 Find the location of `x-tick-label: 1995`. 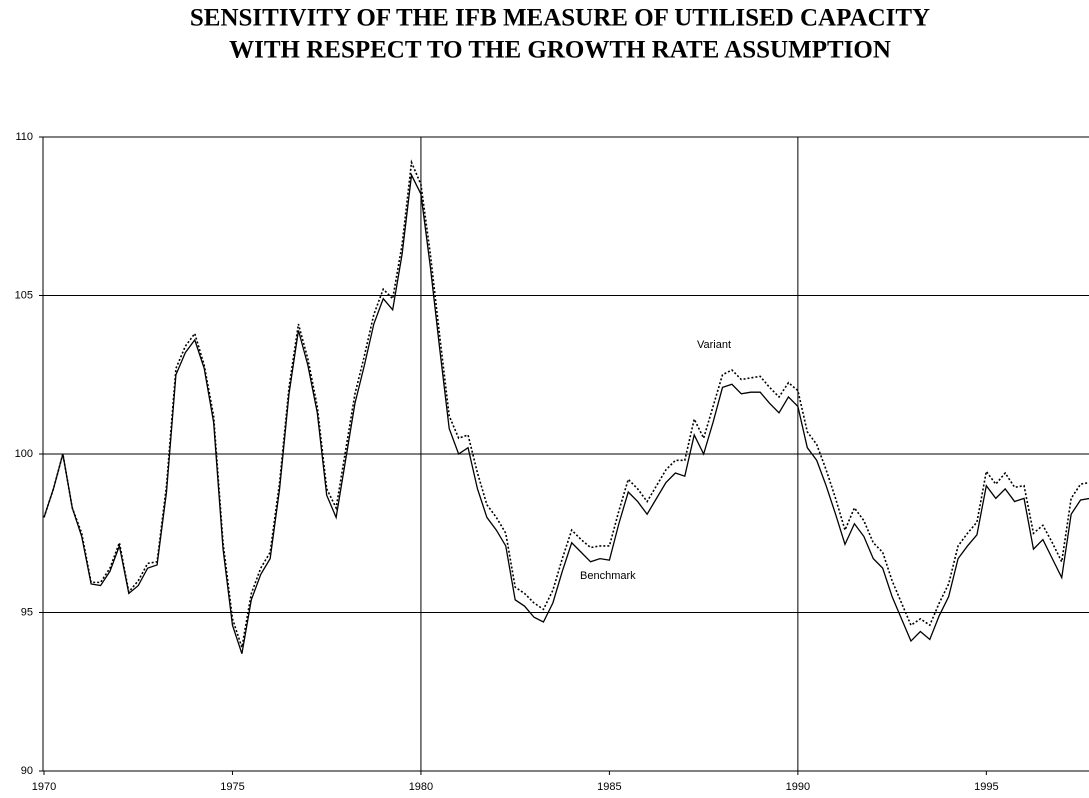

x-tick-label: 1995 is located at coordinates (986, 787).